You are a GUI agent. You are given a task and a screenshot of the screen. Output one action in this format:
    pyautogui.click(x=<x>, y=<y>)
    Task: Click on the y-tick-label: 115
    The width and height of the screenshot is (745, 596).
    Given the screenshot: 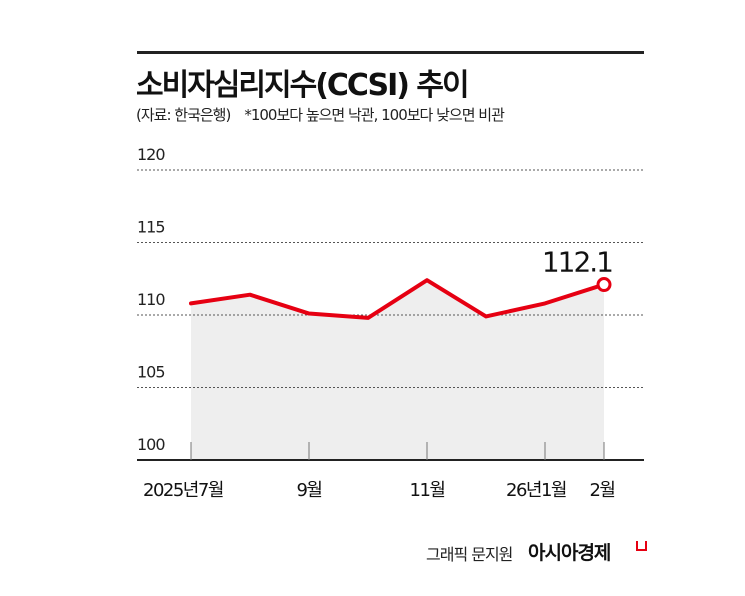 What is the action you would take?
    pyautogui.click(x=151, y=227)
    